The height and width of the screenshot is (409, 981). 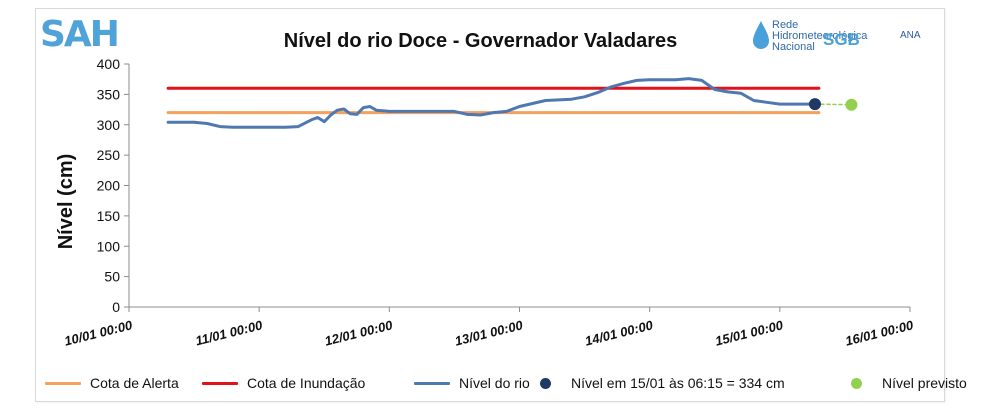 What do you see at coordinates (116, 307) in the screenshot?
I see `y-tick-label: 0` at bounding box center [116, 307].